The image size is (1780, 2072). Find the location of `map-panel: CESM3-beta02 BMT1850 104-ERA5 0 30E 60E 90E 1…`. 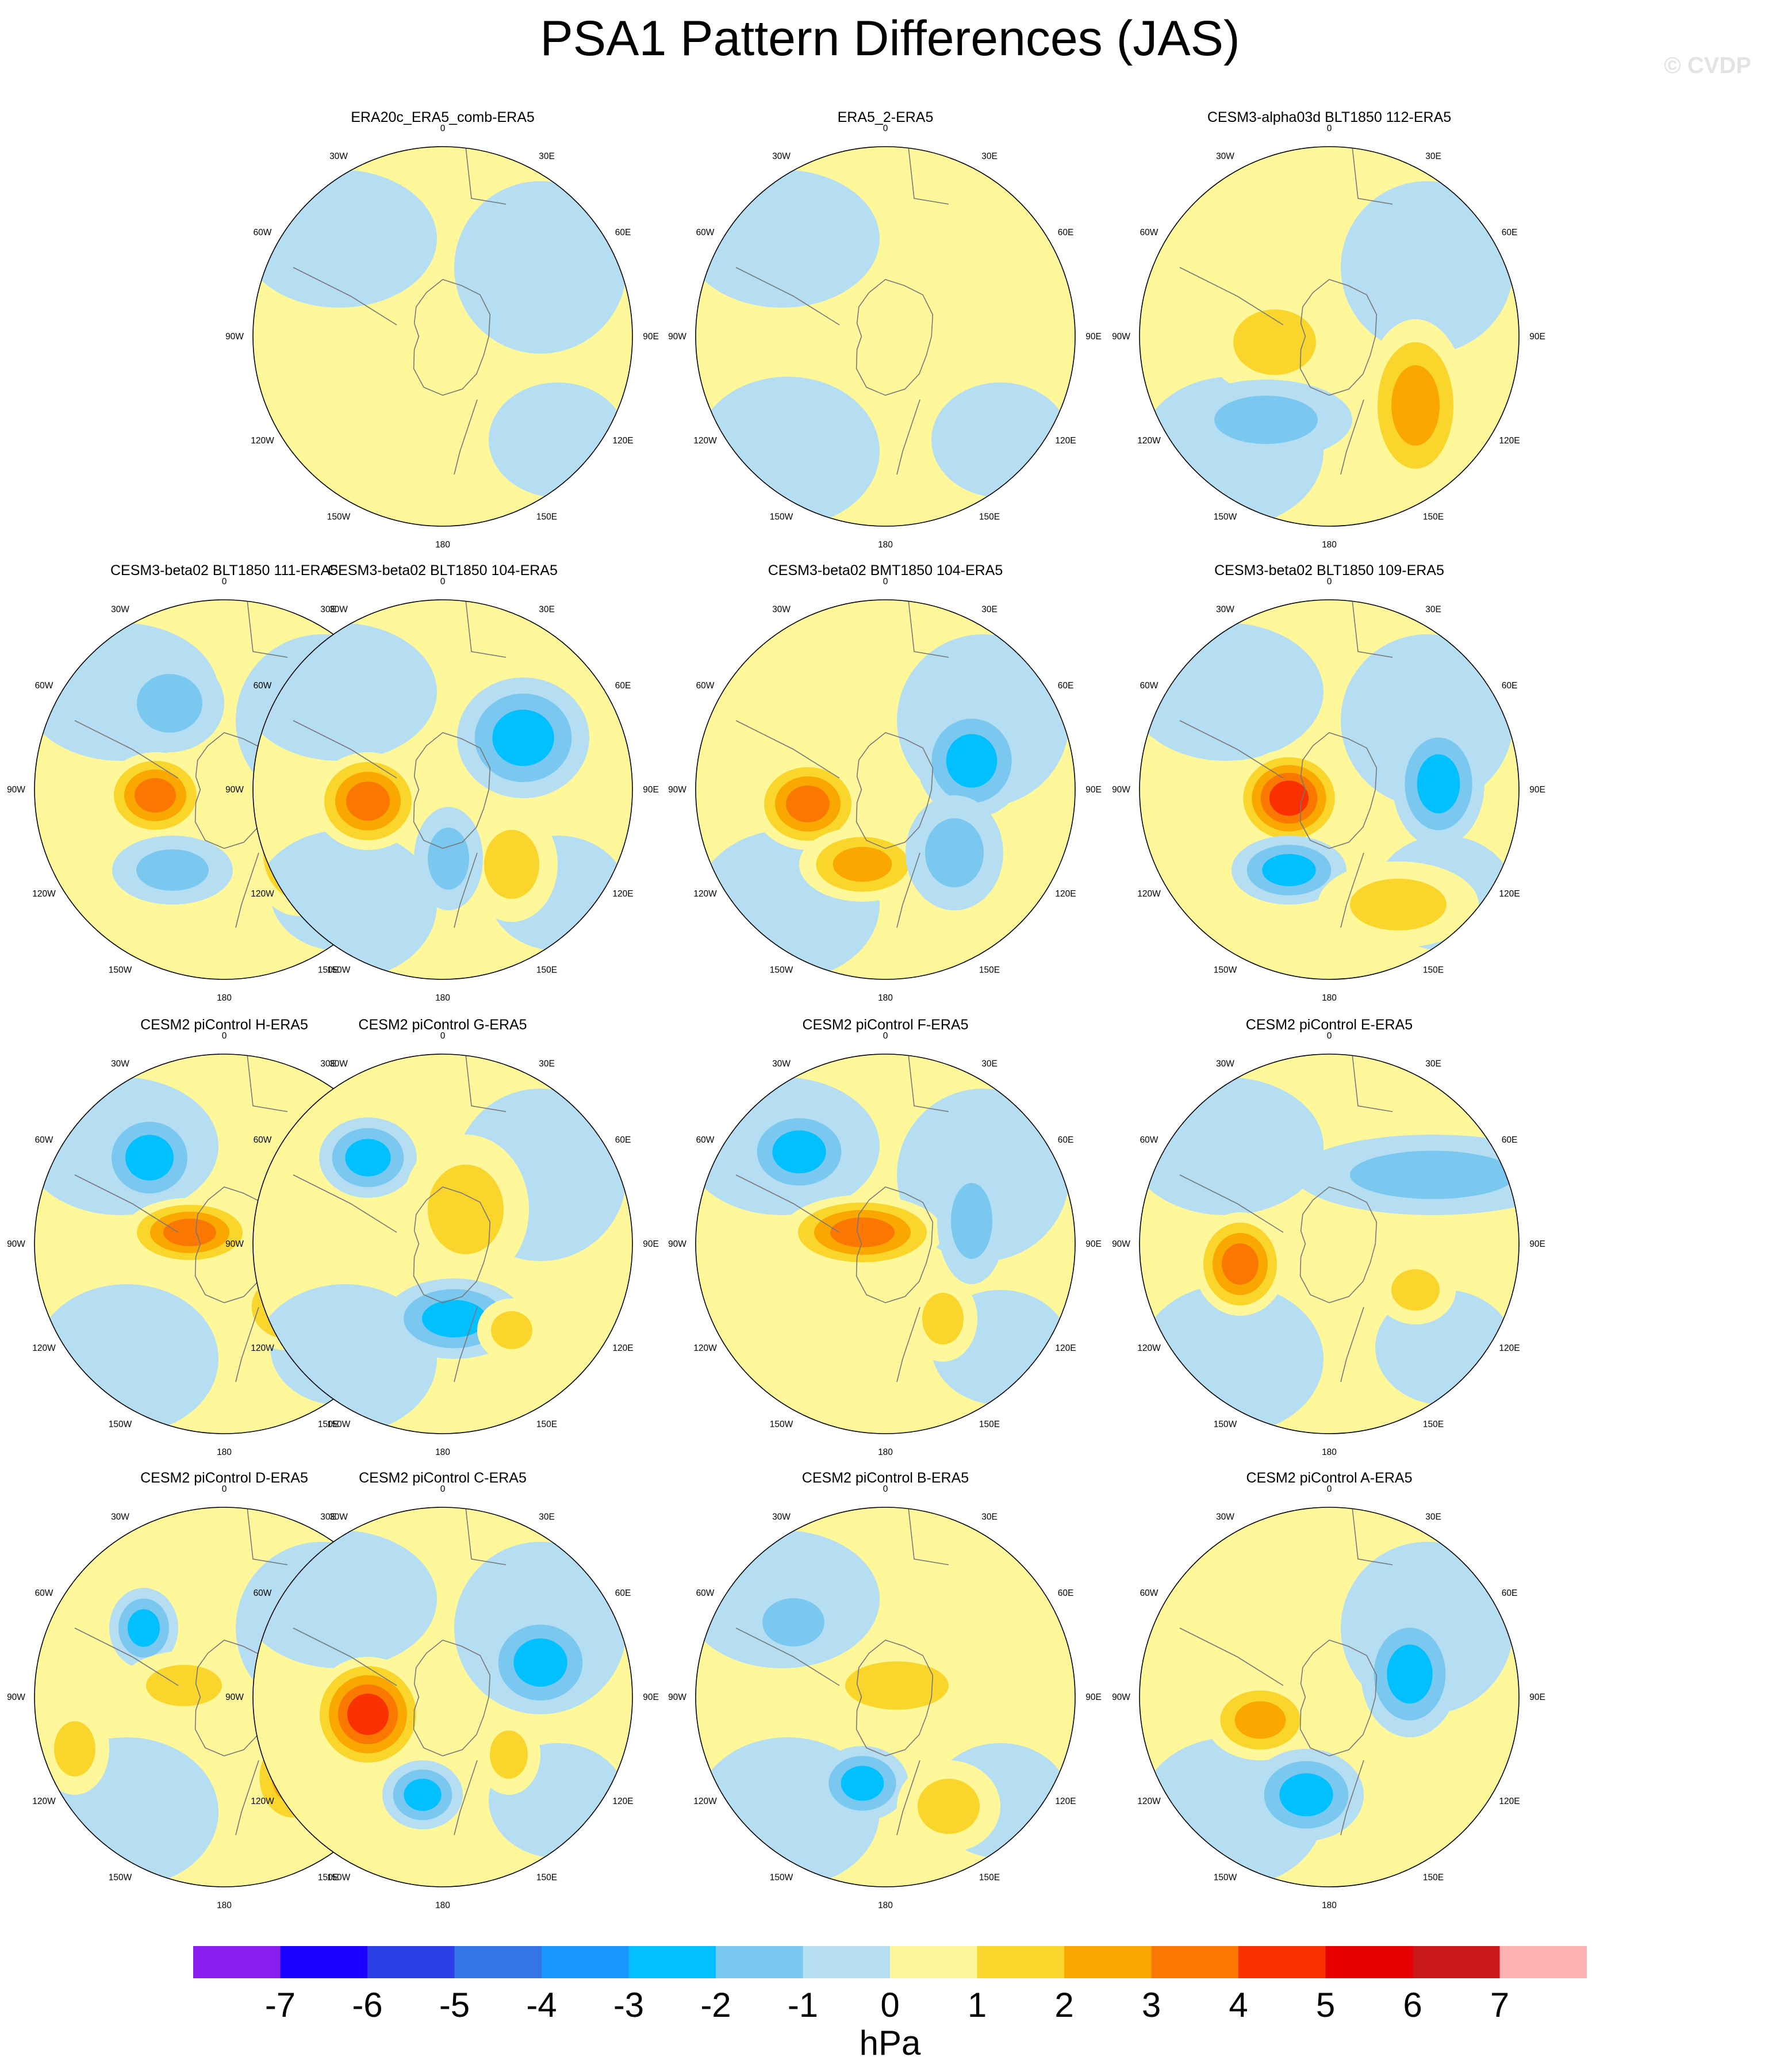

map-panel: CESM3-beta02 BMT1850 104-ERA5 0 30E 60E 90E 1… is located at coordinates (885, 789).